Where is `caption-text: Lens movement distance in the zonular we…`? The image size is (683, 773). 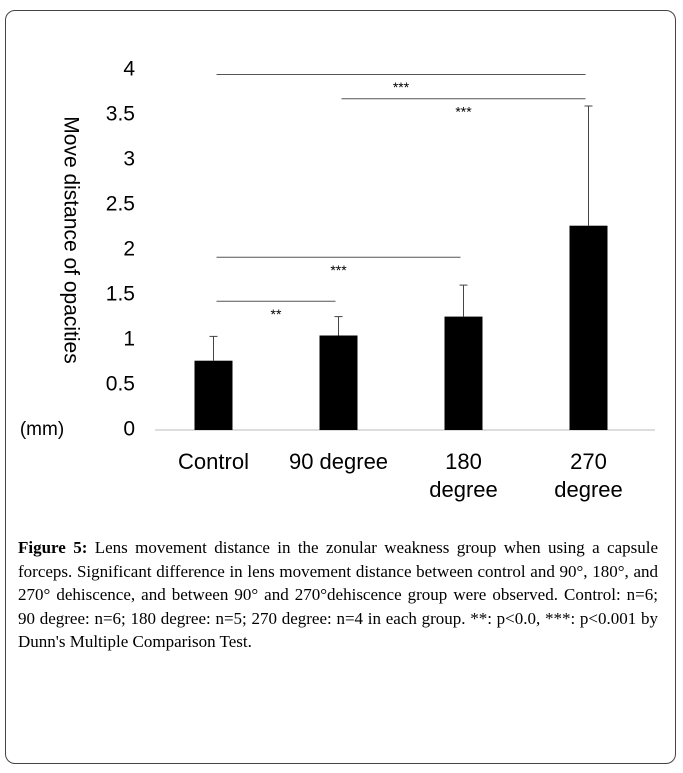
caption-text: Lens movement distance in the zonular we… is located at coordinates (338, 594).